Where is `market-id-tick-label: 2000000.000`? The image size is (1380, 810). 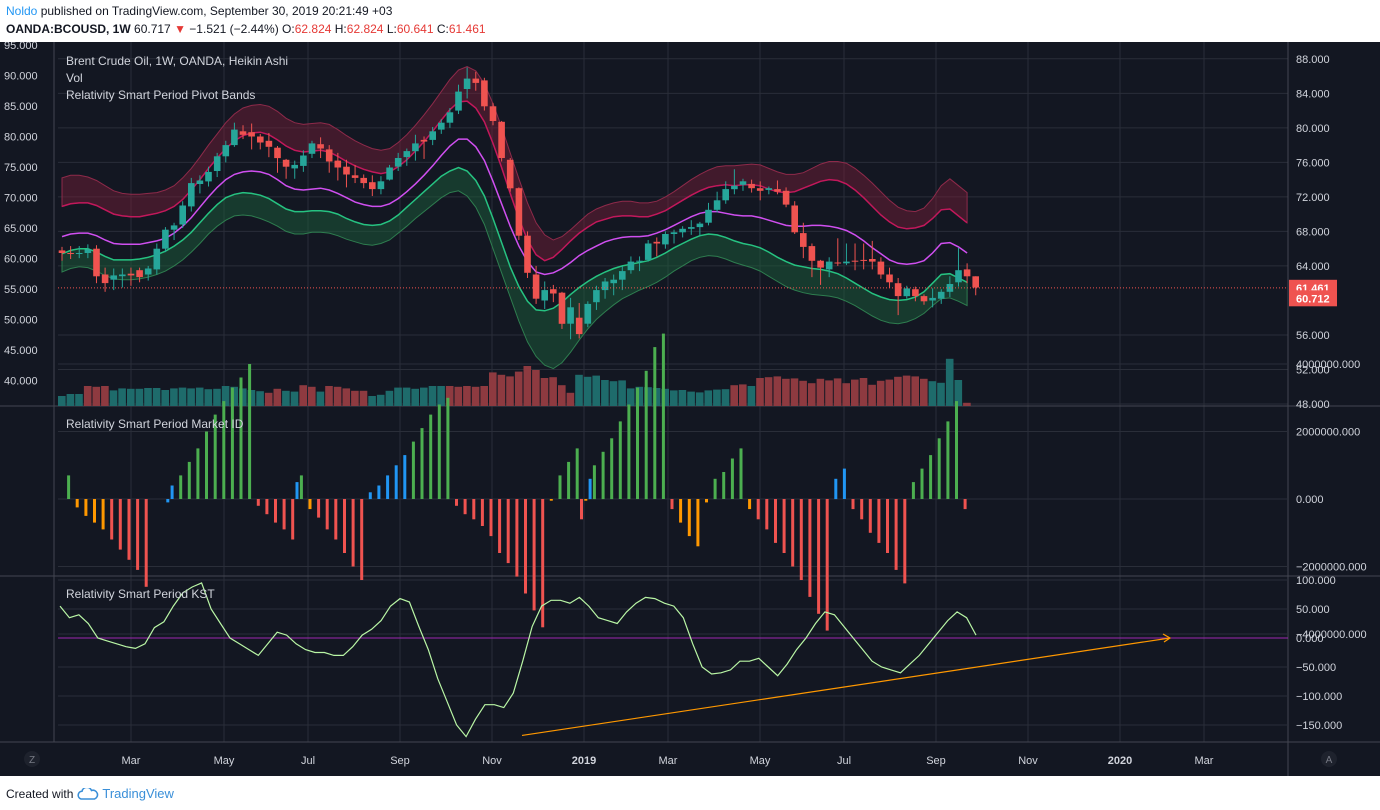
market-id-tick-label: 2000000.000 is located at coordinates (1328, 433).